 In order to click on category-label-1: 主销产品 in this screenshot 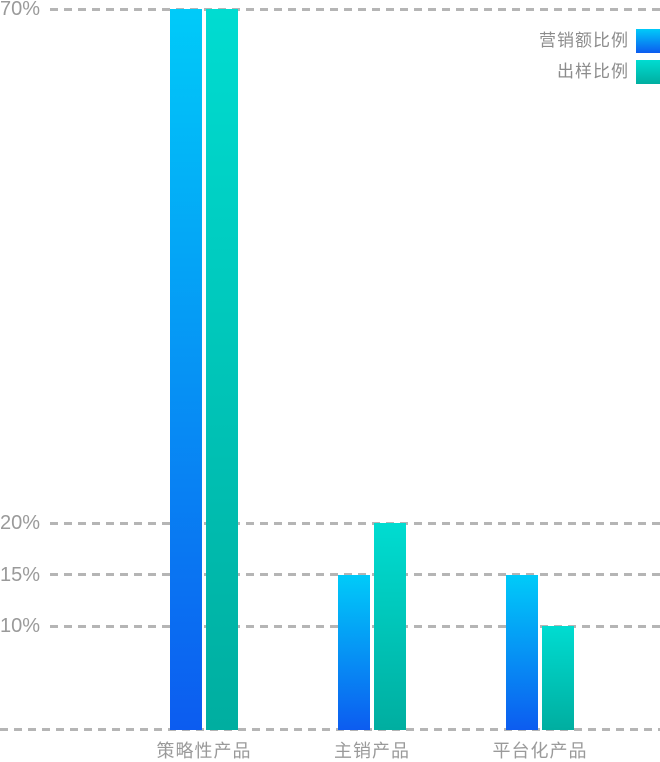, I will do `click(372, 751)`.